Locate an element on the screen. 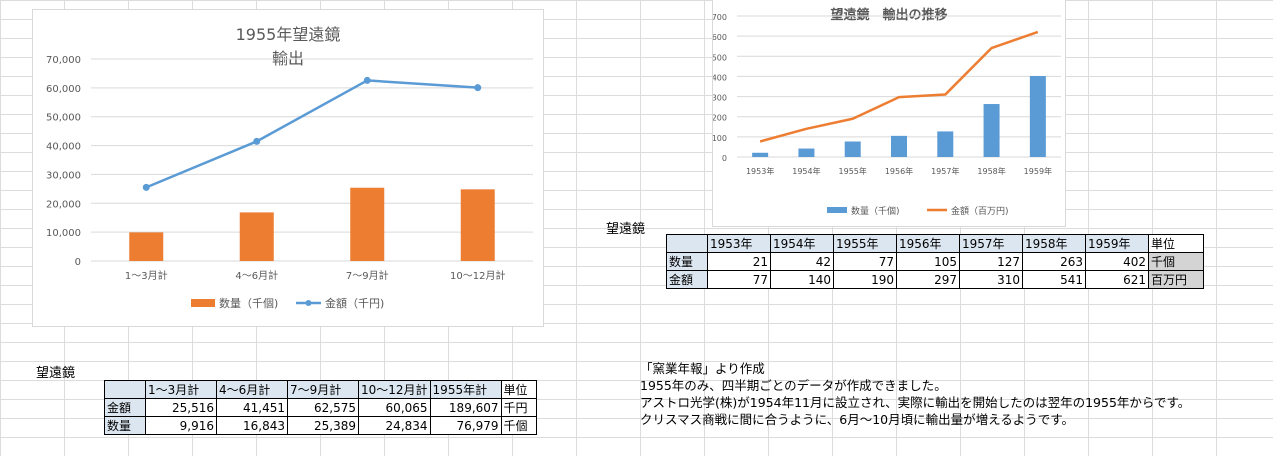 The image size is (1273, 456). unit-cell: 千個 is located at coordinates (518, 425).